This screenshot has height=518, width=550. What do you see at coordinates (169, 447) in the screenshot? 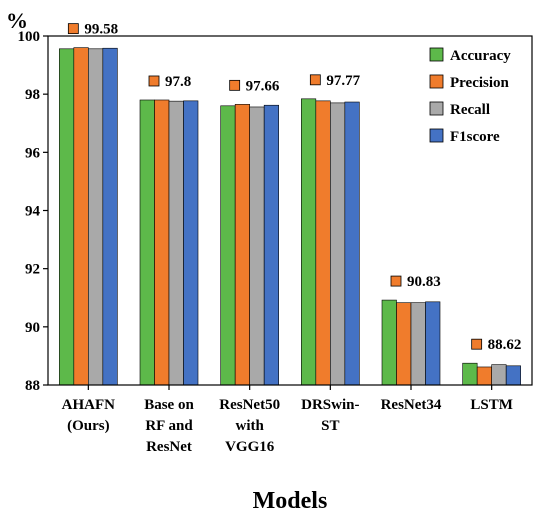
I see `category-label-line: ResNet` at bounding box center [169, 447].